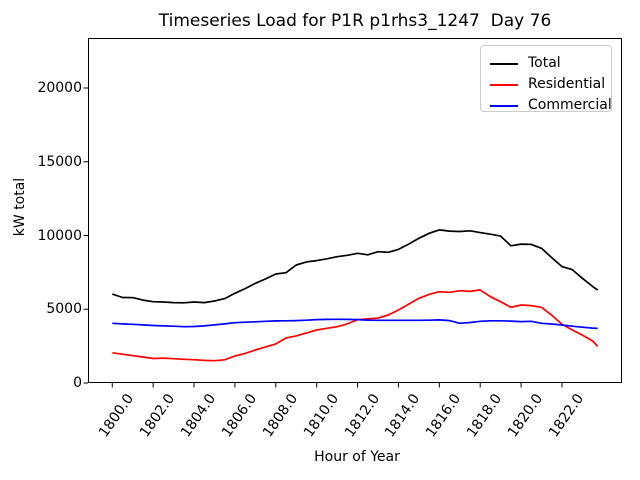 The width and height of the screenshot is (640, 480). I want to click on y-axis-label: kW total, so click(20, 207).